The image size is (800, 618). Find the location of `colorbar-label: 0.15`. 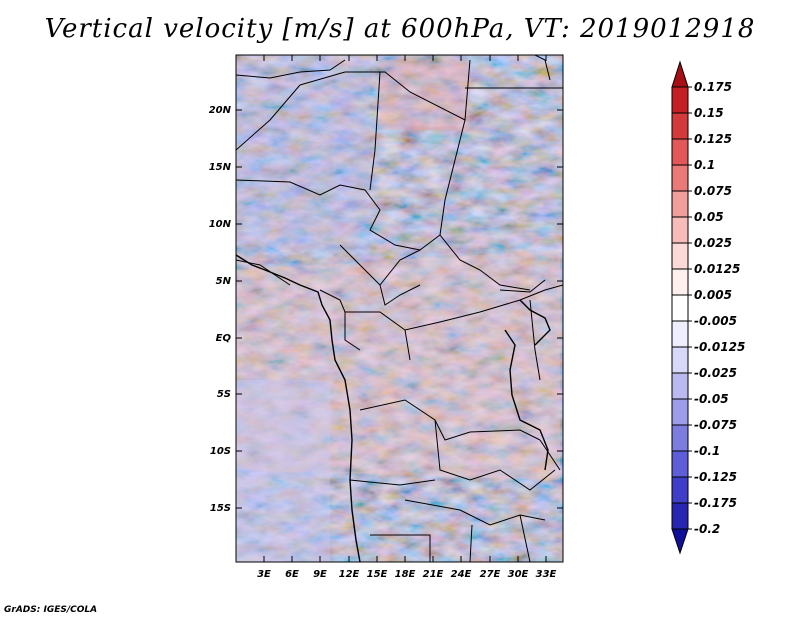

colorbar-label: 0.15 is located at coordinates (709, 113).